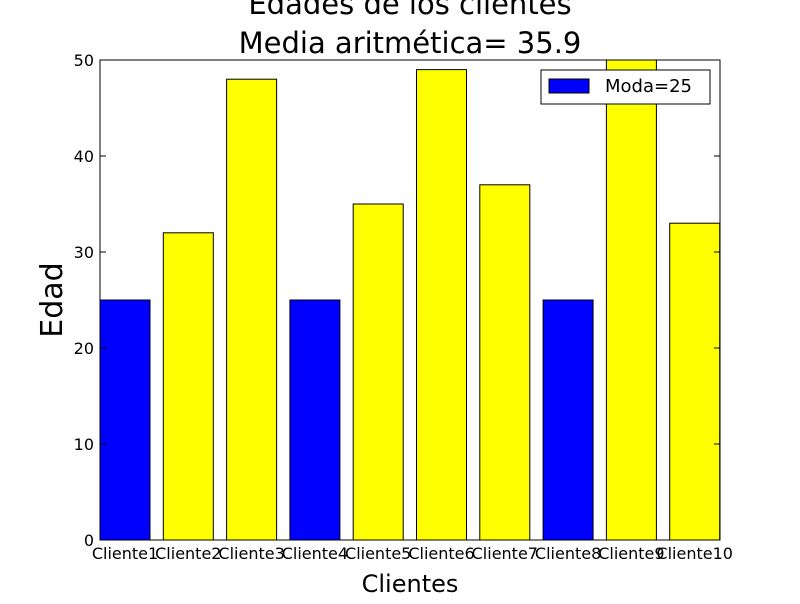 This screenshot has width=800, height=604. What do you see at coordinates (89, 540) in the screenshot?
I see `y-tick-label: 0` at bounding box center [89, 540].